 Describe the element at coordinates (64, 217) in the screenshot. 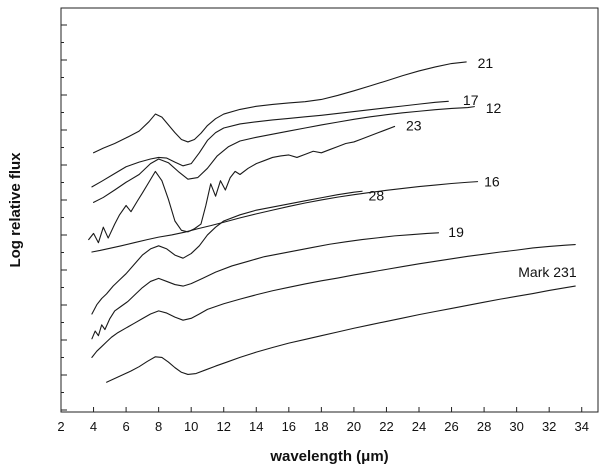

I see `y-axis-ticks` at that location.